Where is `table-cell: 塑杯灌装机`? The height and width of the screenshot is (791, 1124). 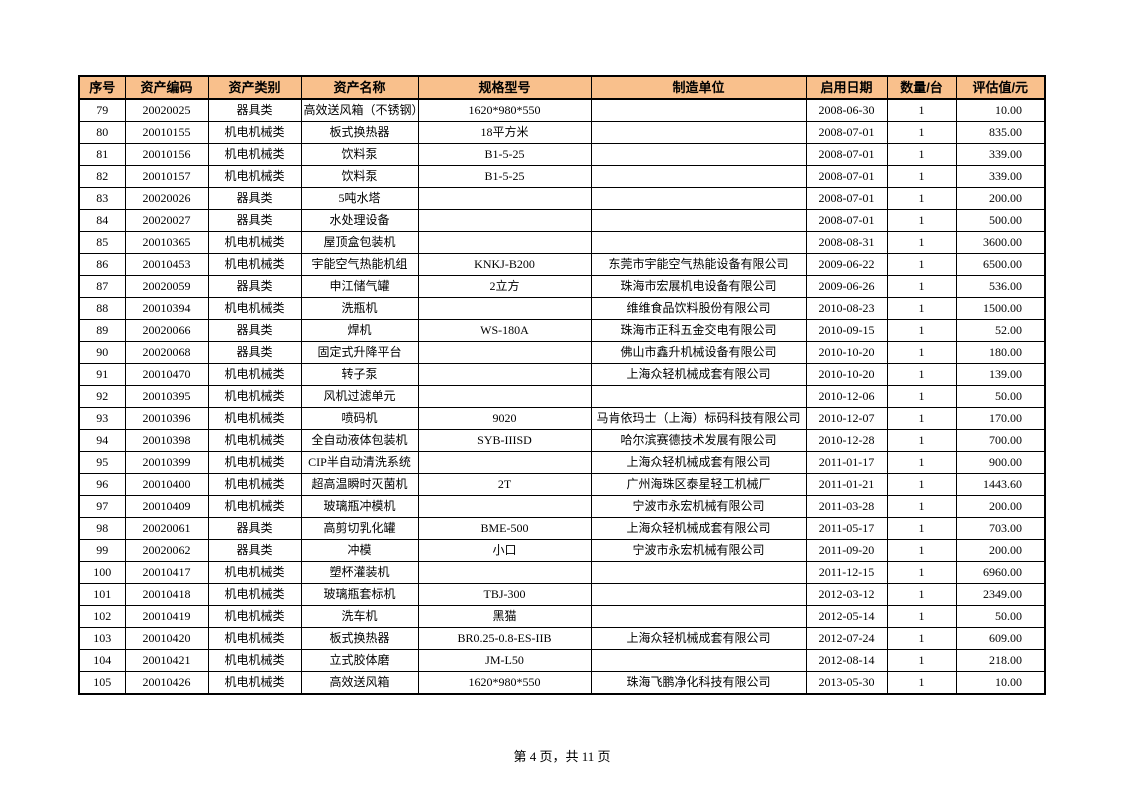 table-cell: 塑杯灌装机 is located at coordinates (359, 572).